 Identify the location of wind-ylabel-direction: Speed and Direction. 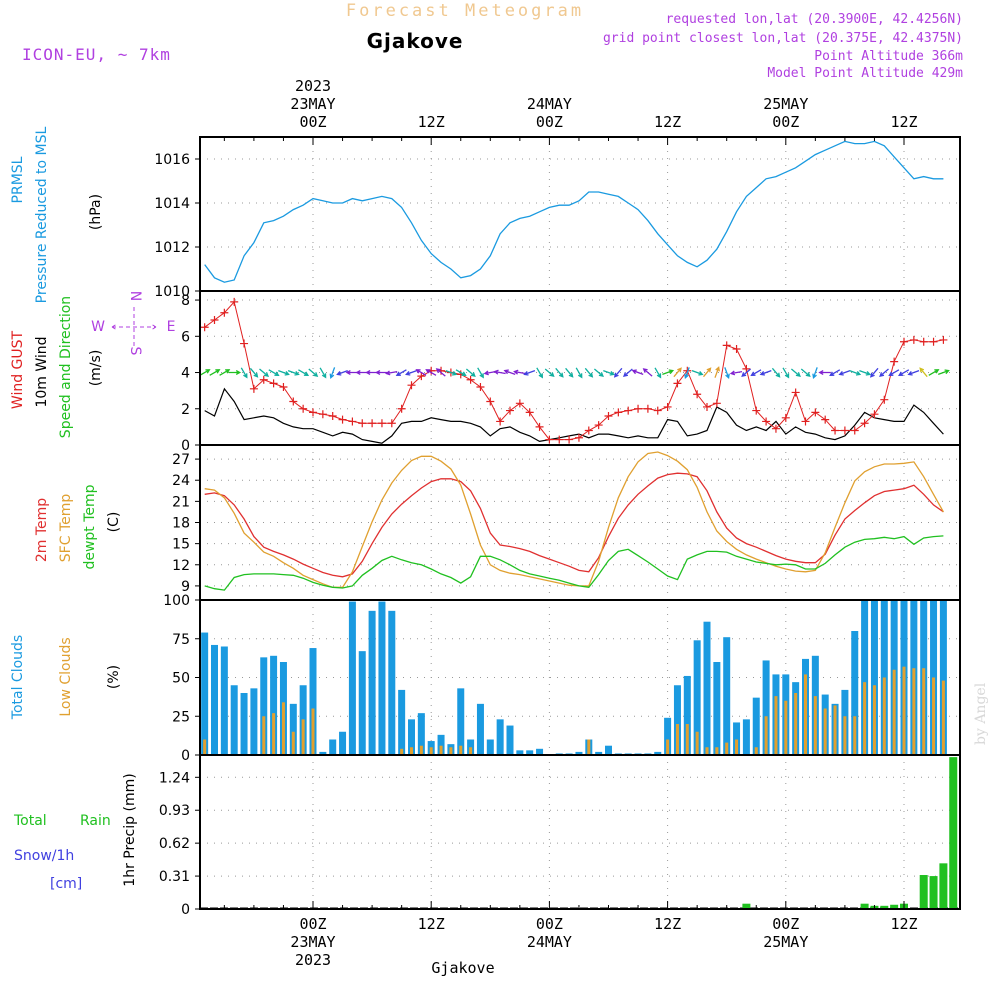
(66, 367).